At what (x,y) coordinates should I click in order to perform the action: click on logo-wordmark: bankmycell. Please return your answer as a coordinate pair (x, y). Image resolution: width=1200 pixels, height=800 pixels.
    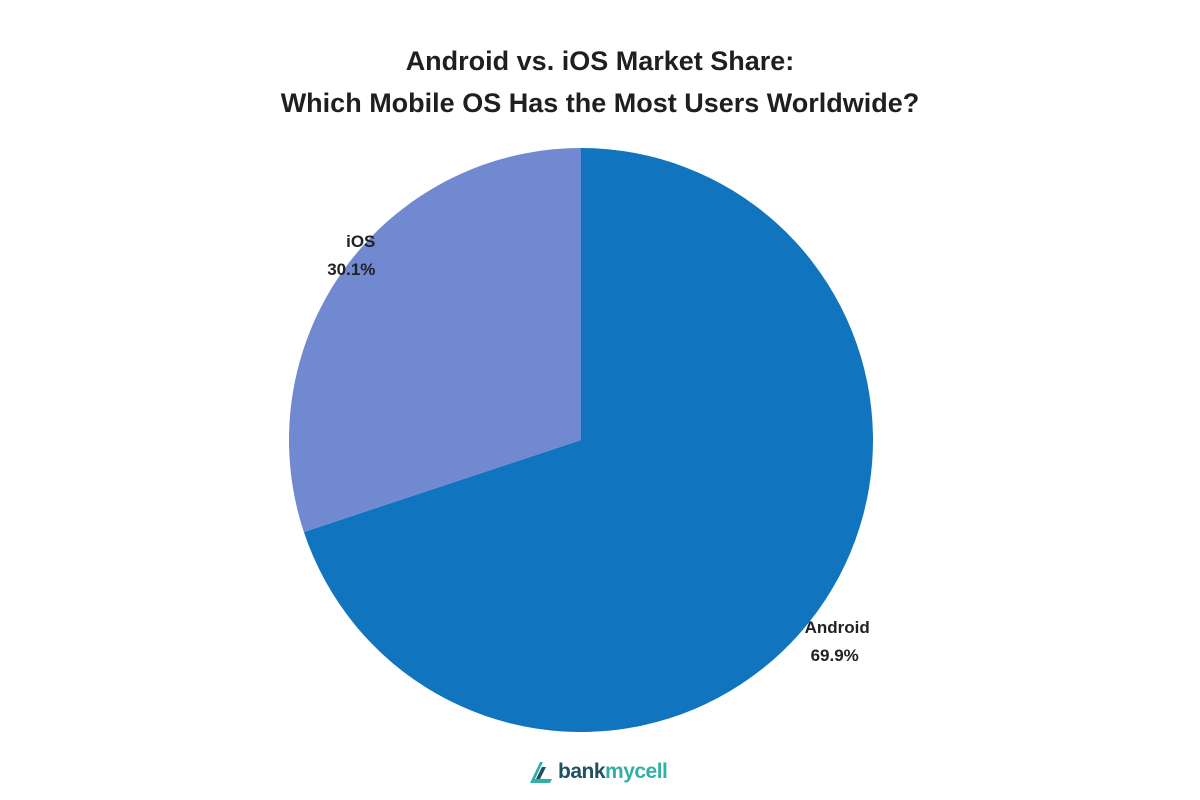
    Looking at the image, I should click on (613, 772).